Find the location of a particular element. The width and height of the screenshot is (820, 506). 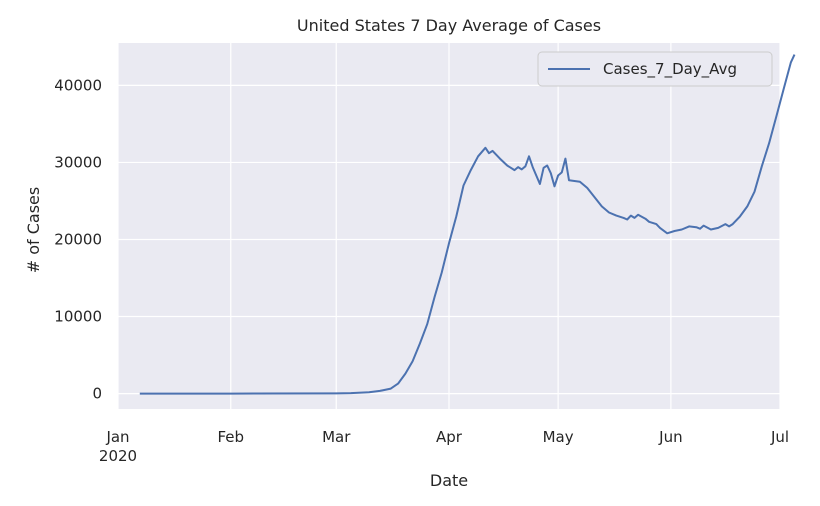

legend-box is located at coordinates (655, 69).